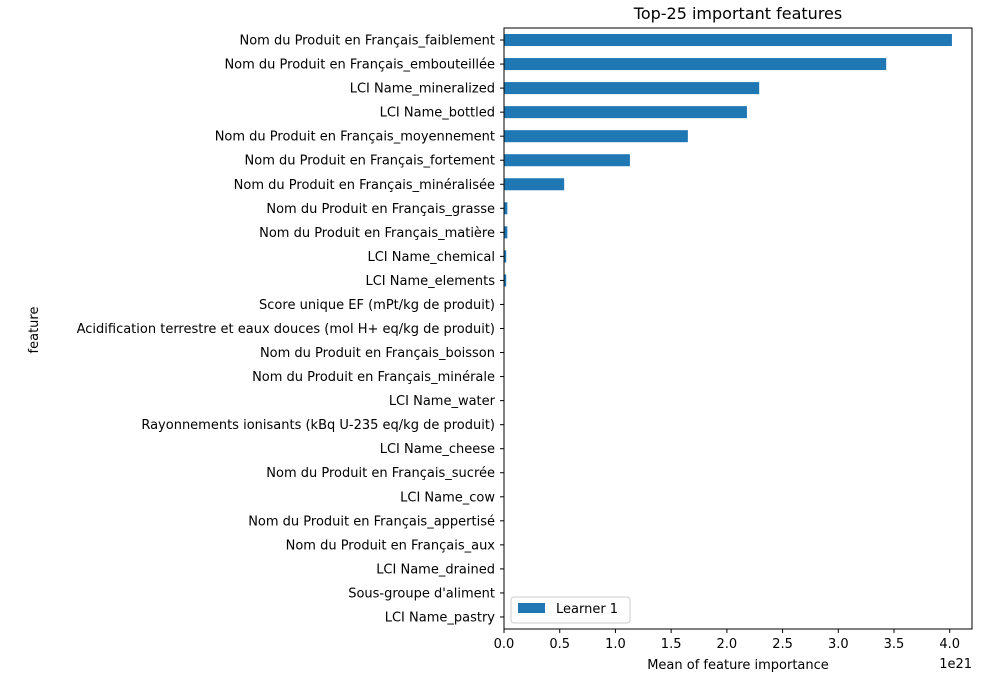 Image resolution: width=1000 pixels, height=700 pixels. I want to click on y-tick-label: Nom du Produit en Français_moyennement, so click(355, 137).